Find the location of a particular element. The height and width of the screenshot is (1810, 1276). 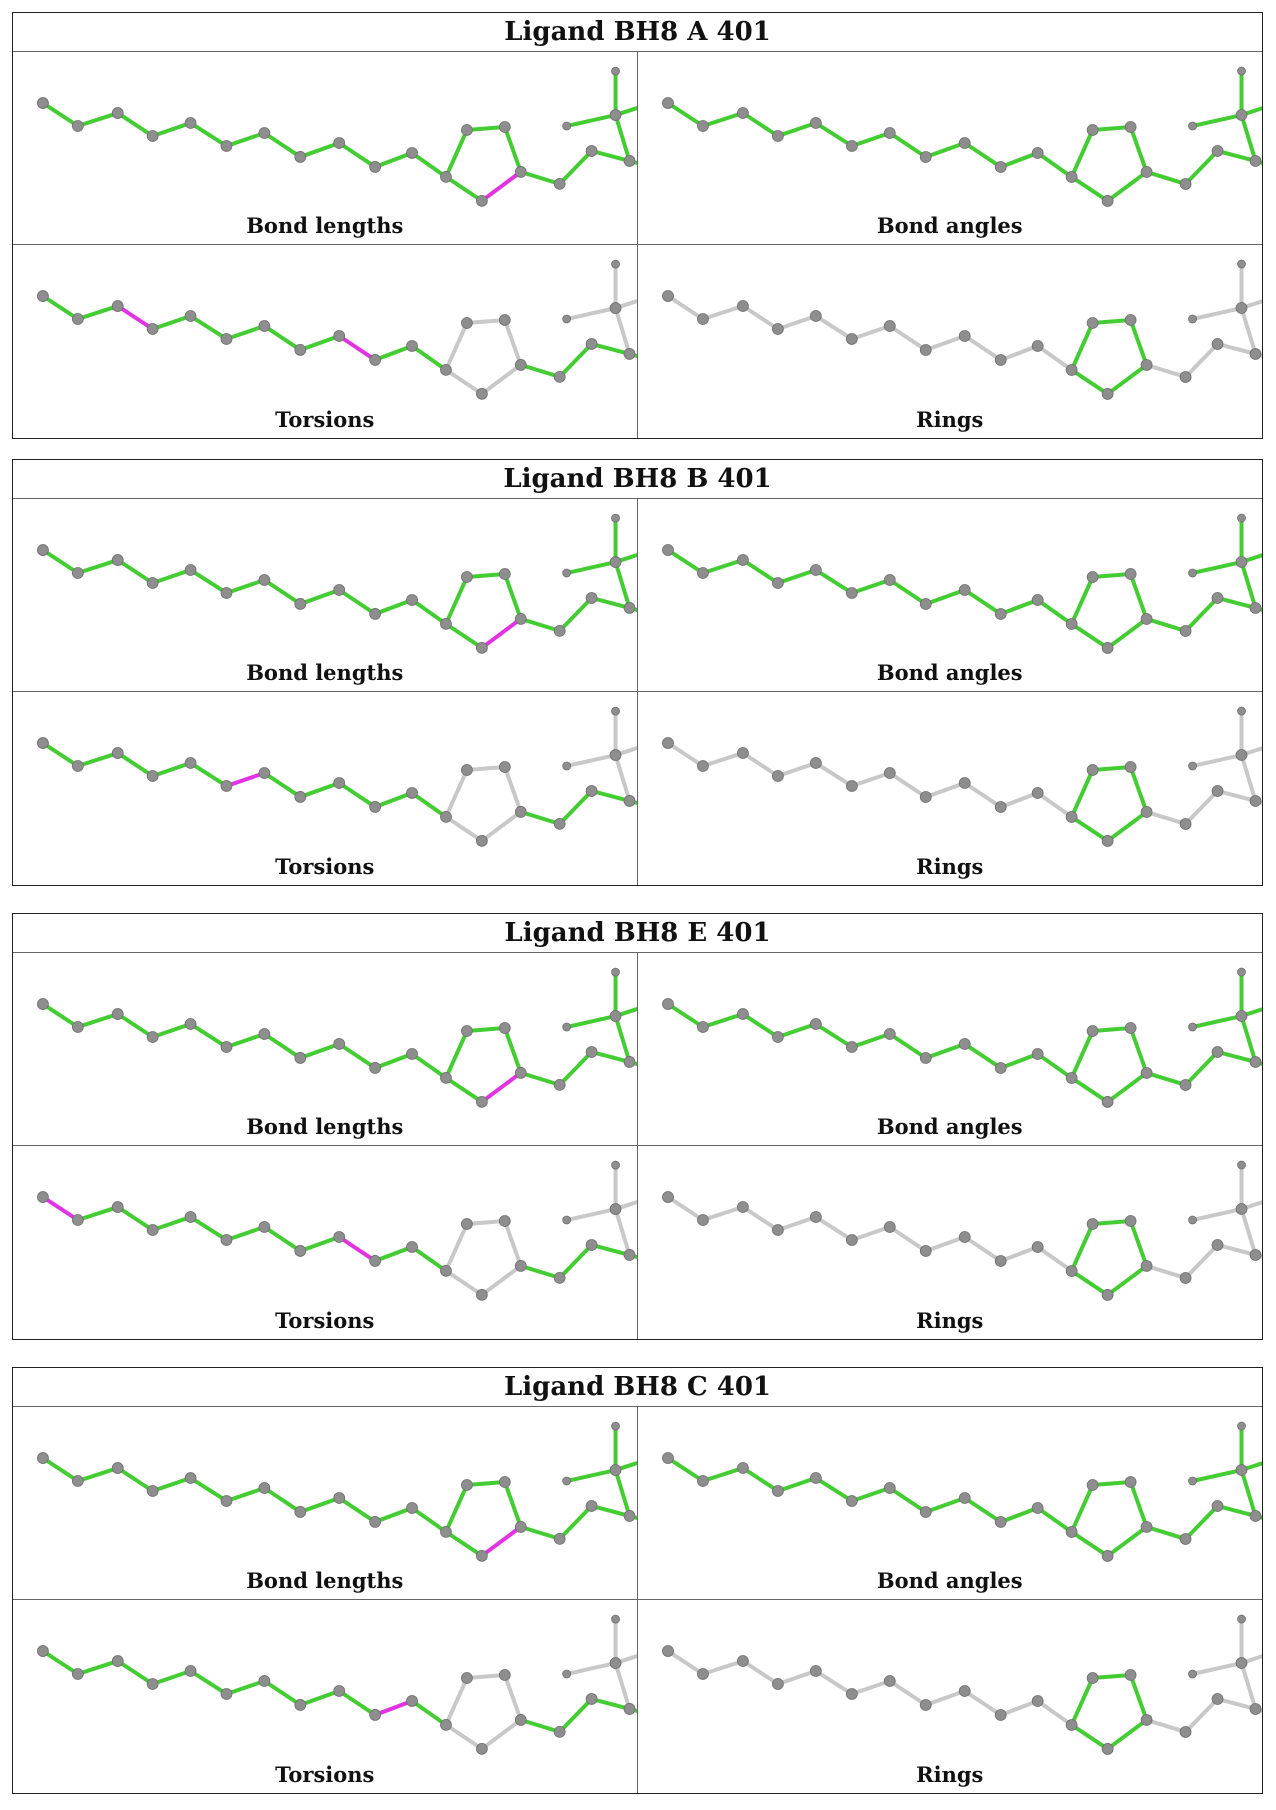

molecule-diagram is located at coordinates (337, 1230).